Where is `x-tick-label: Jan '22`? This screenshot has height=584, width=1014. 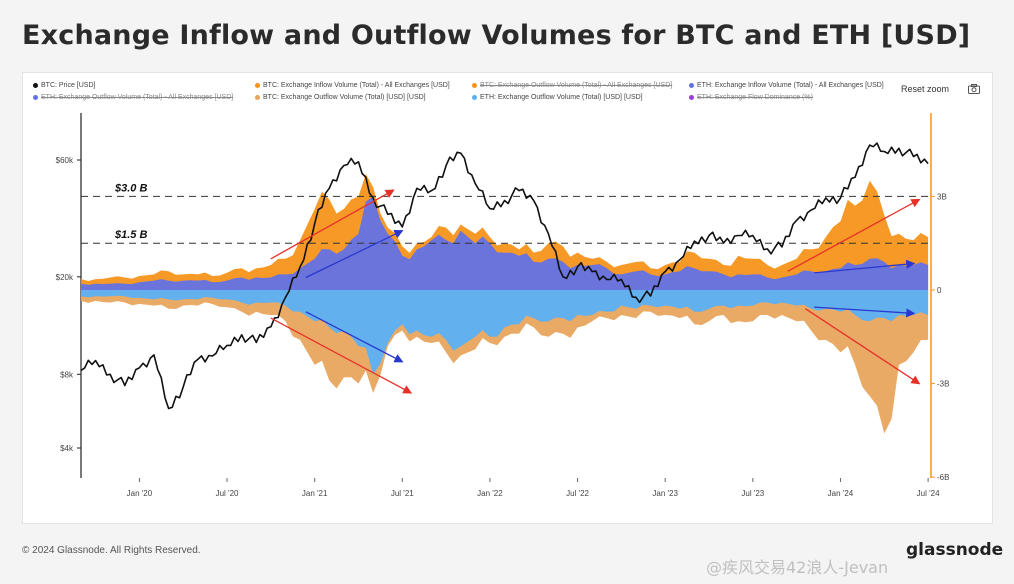 x-tick-label: Jan '22 is located at coordinates (490, 493).